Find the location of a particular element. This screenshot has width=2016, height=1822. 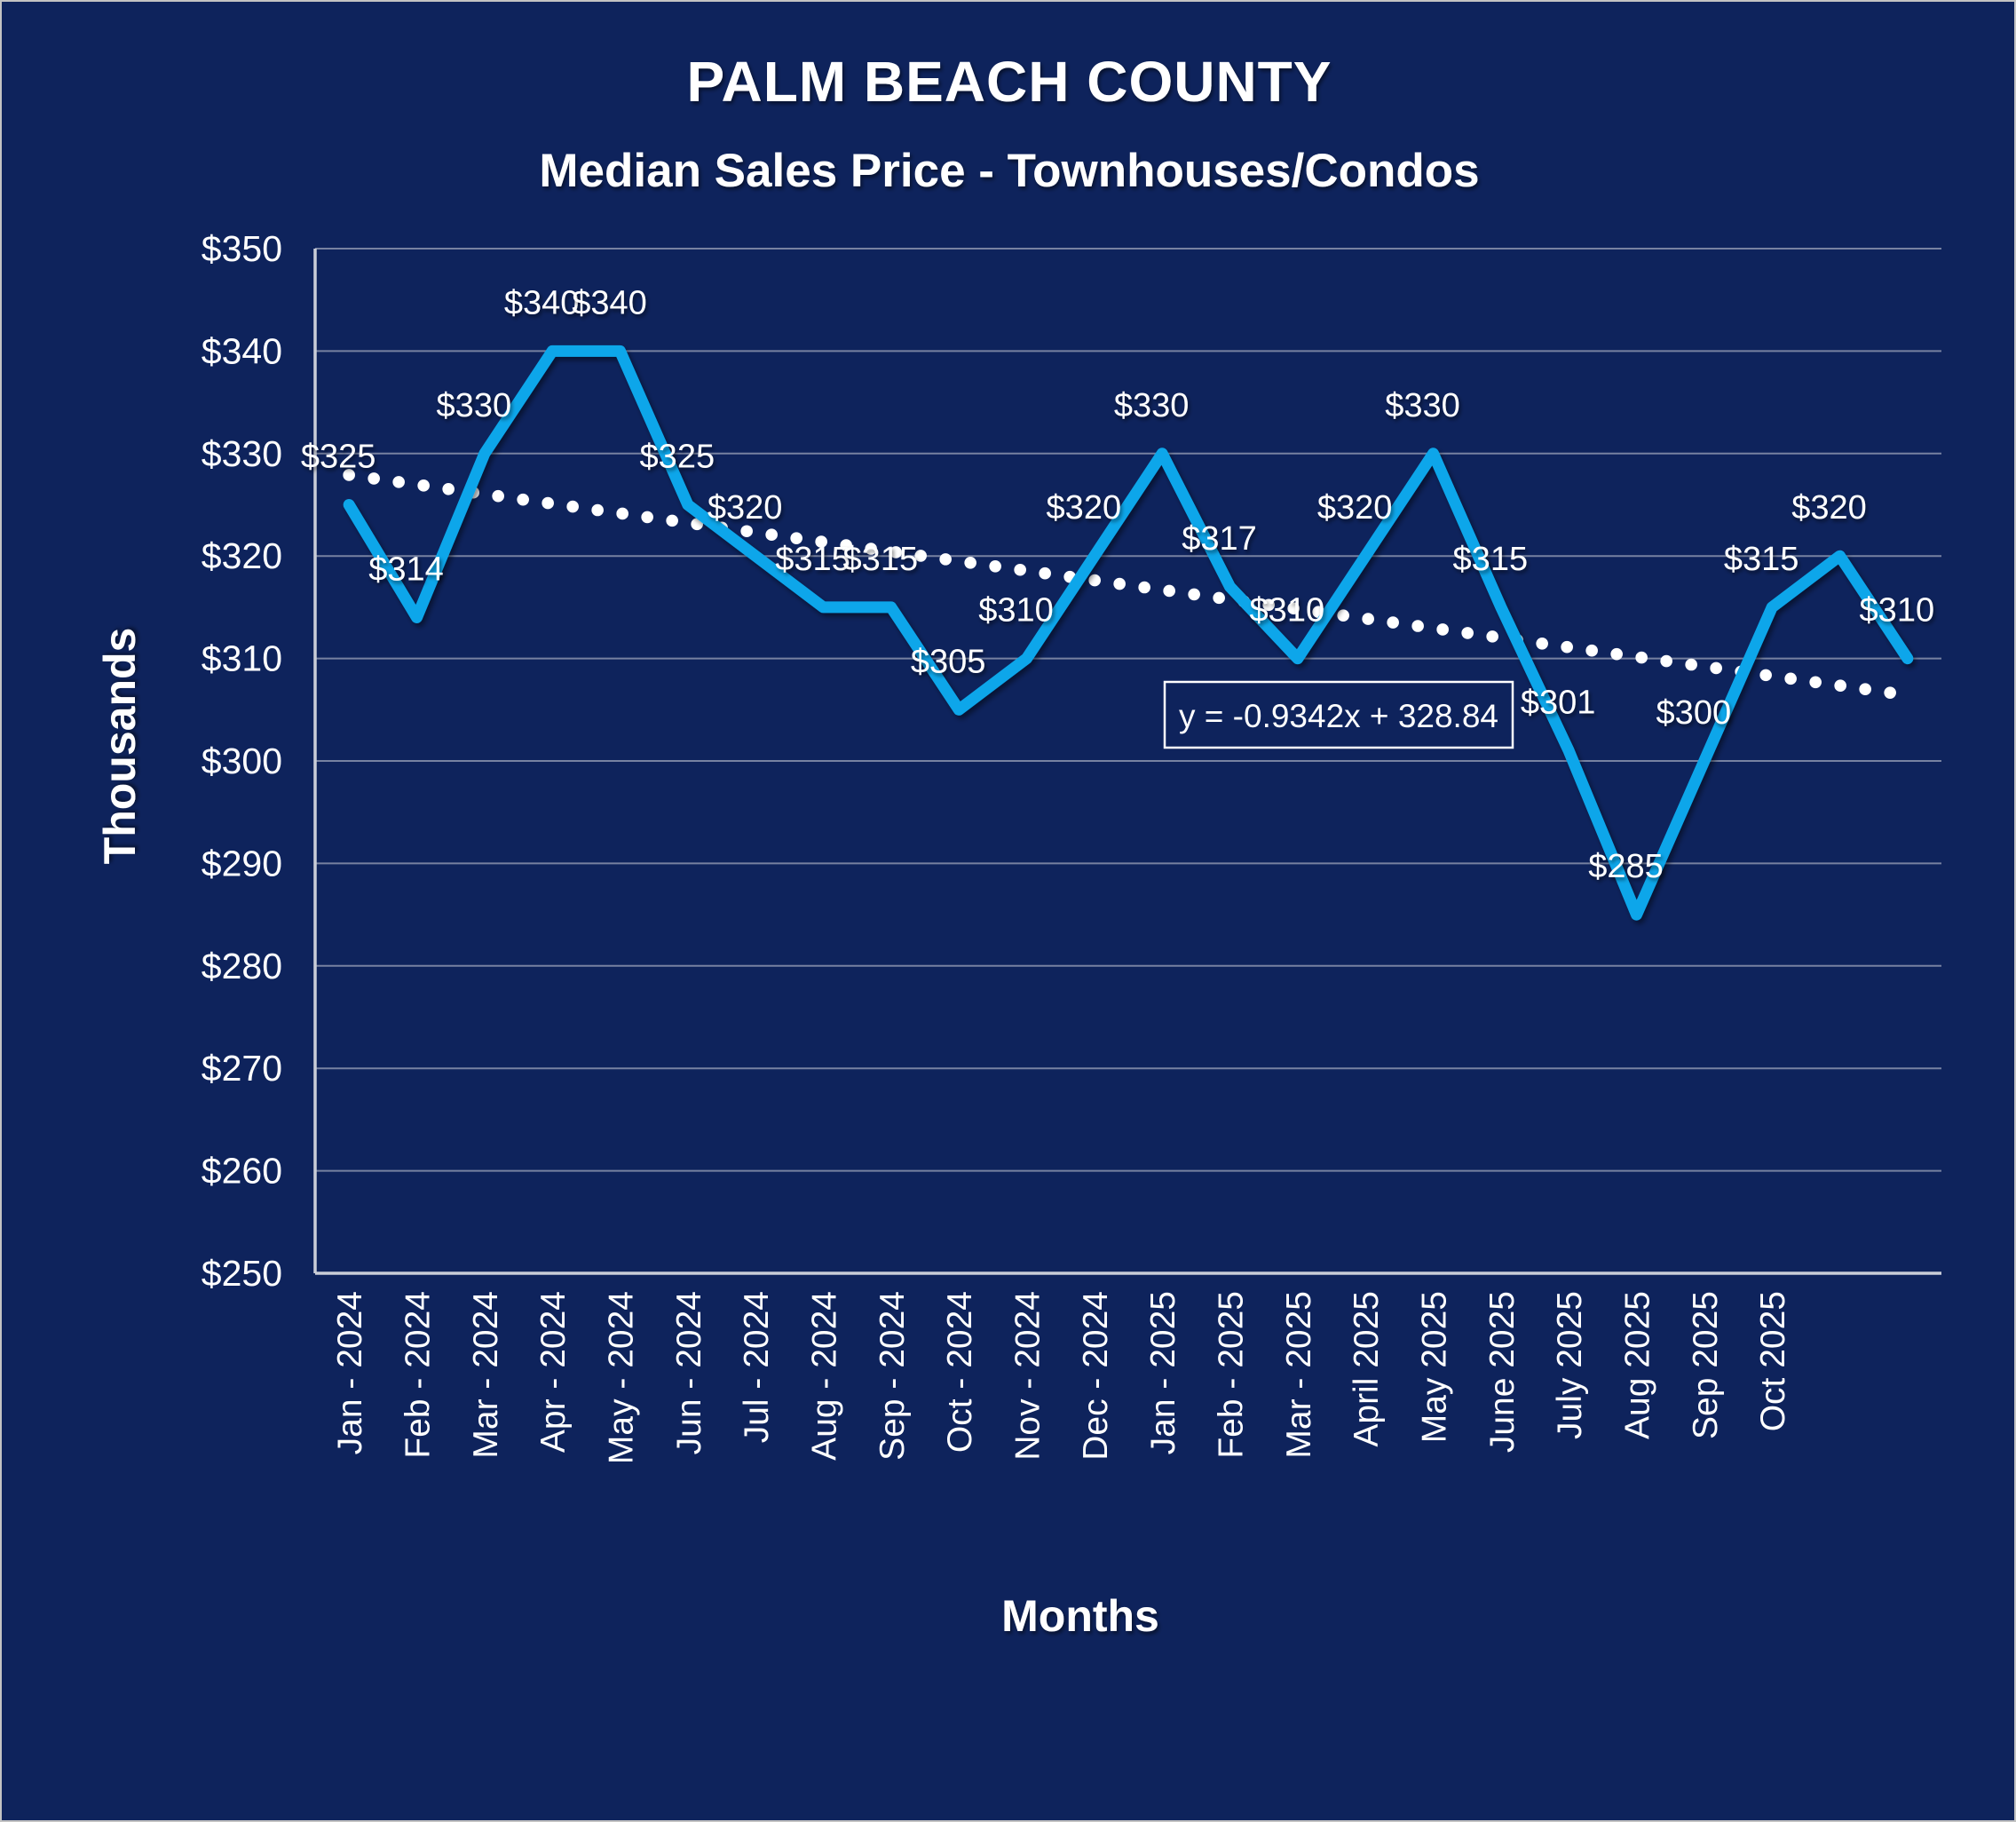

y-tick-label: $270 is located at coordinates (242, 1068).